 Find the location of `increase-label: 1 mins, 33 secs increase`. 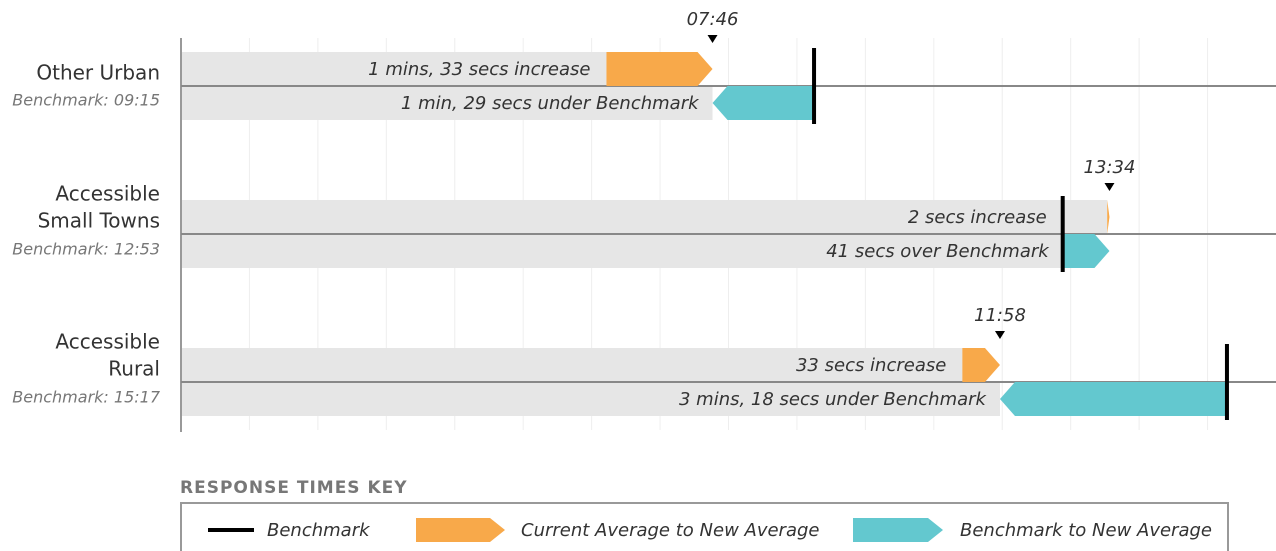

increase-label: 1 mins, 33 secs increase is located at coordinates (479, 69).